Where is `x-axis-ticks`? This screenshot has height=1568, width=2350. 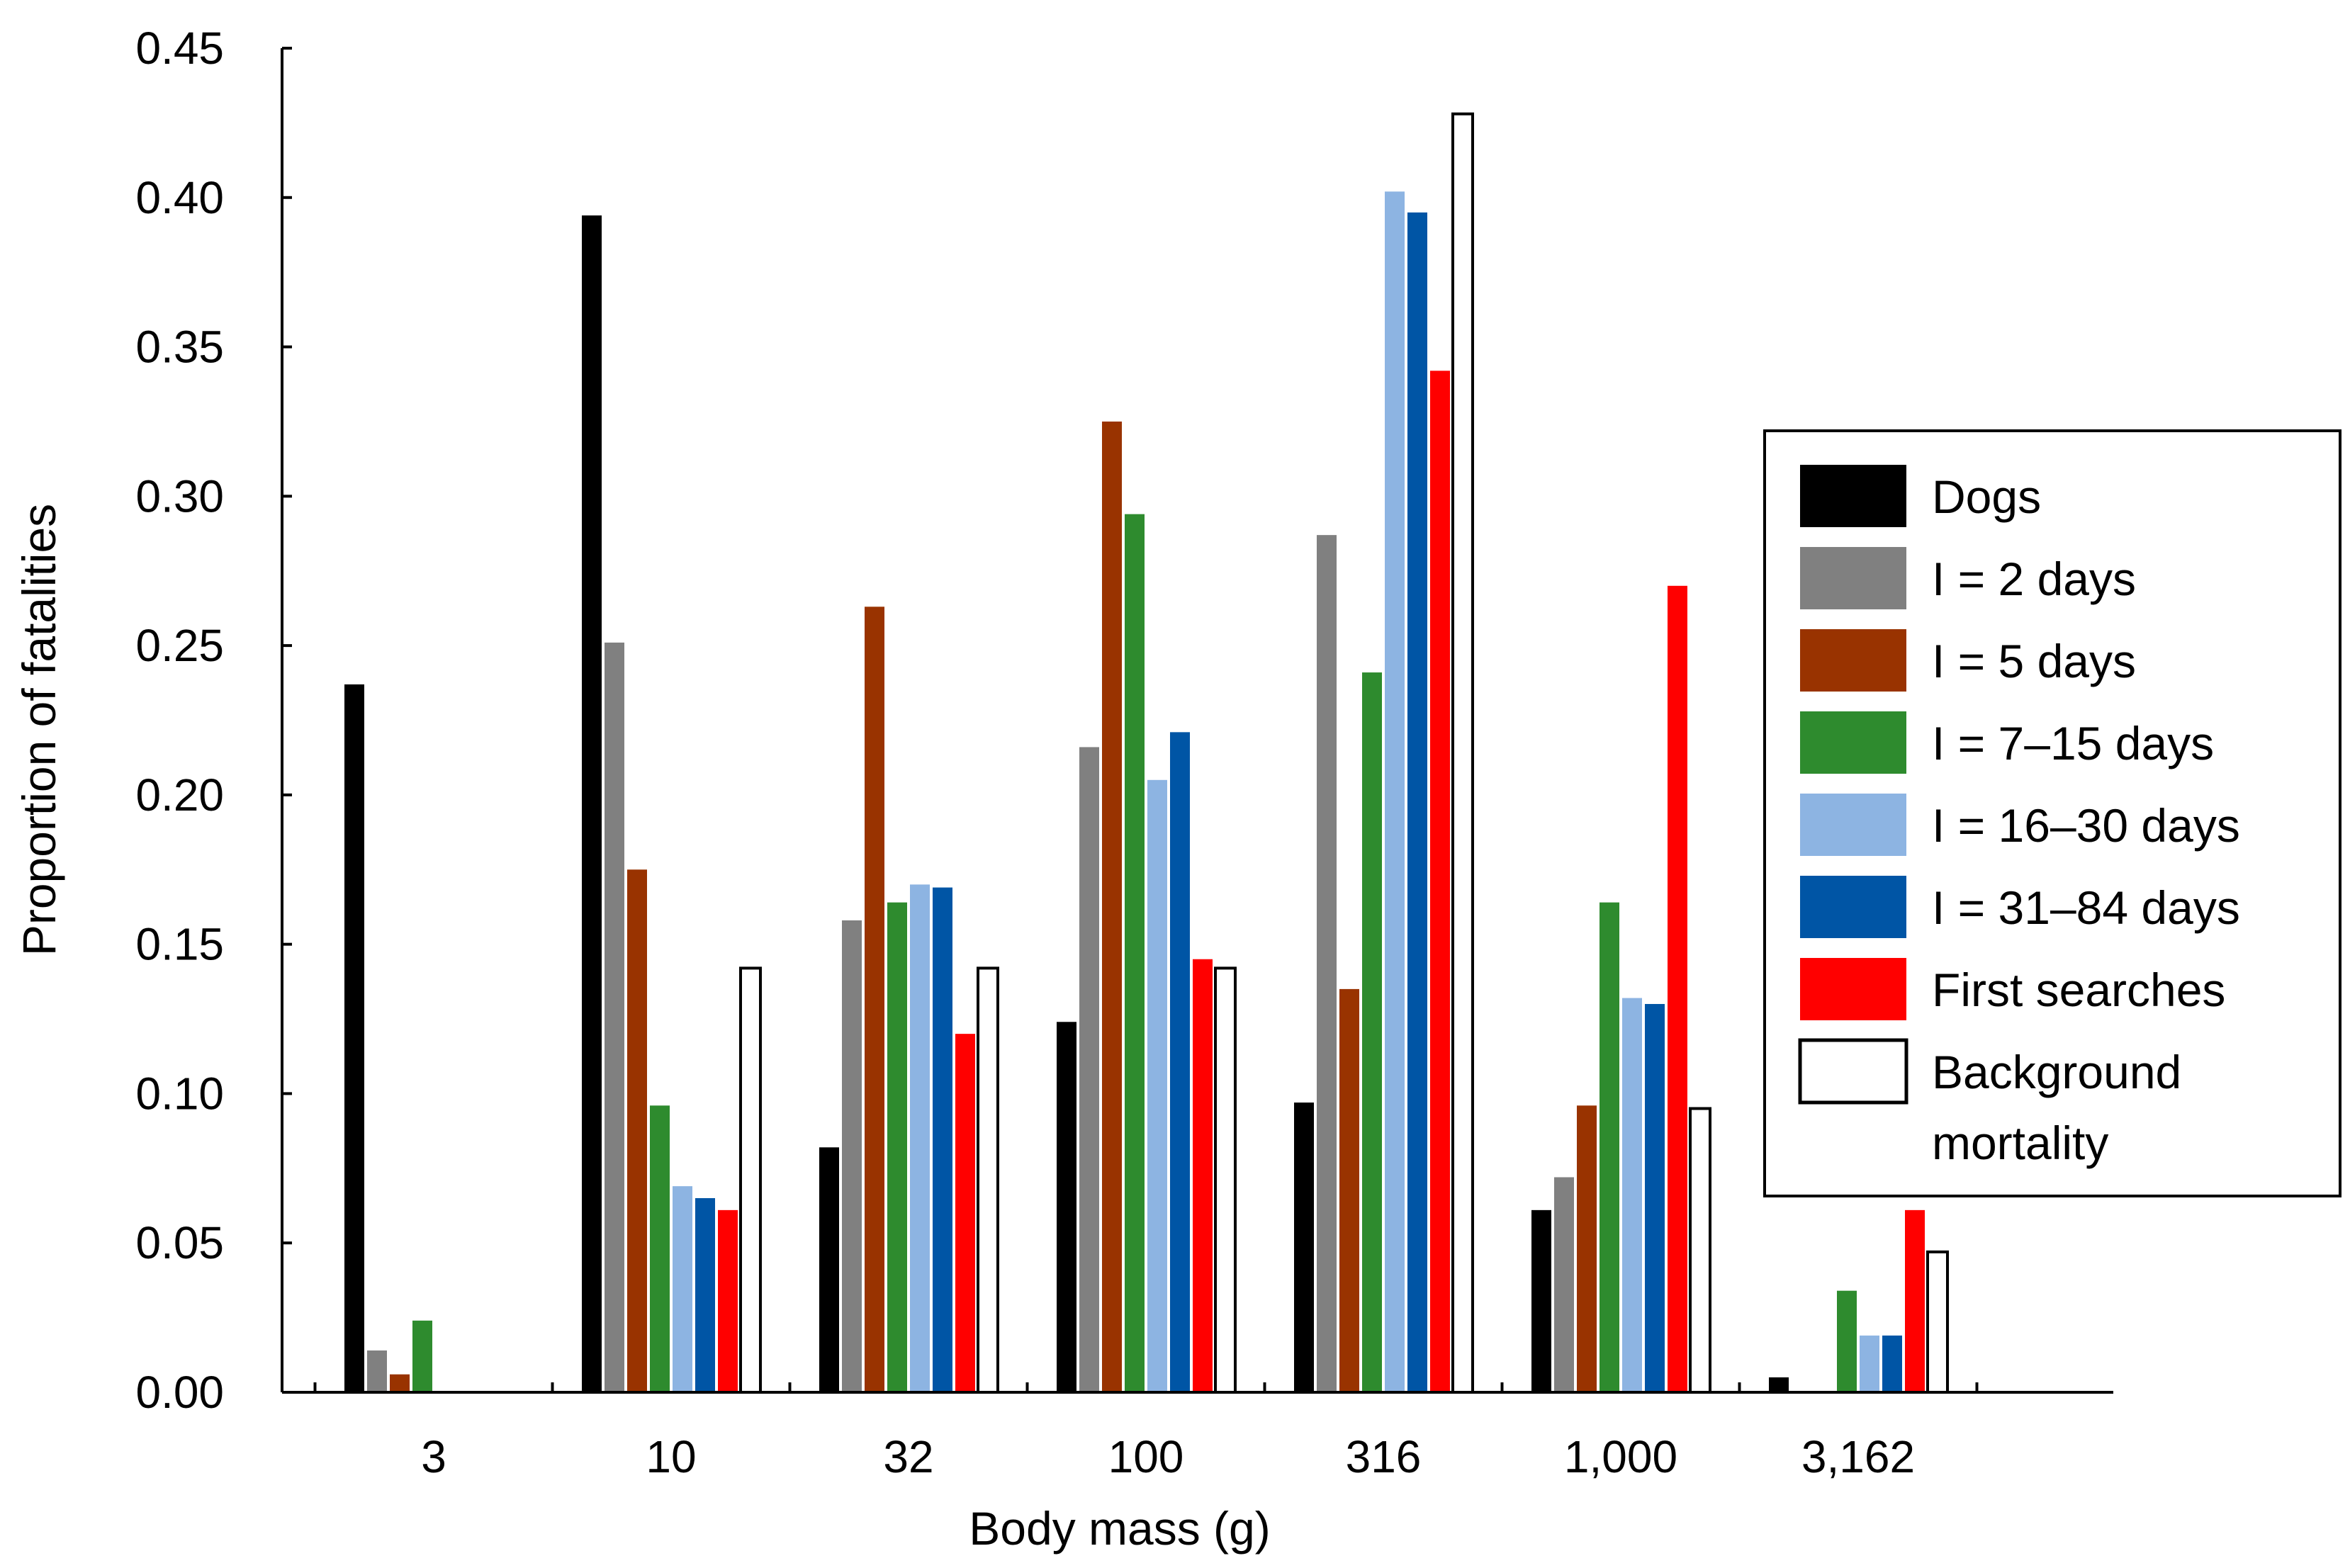 x-axis-ticks is located at coordinates (1146, 1387).